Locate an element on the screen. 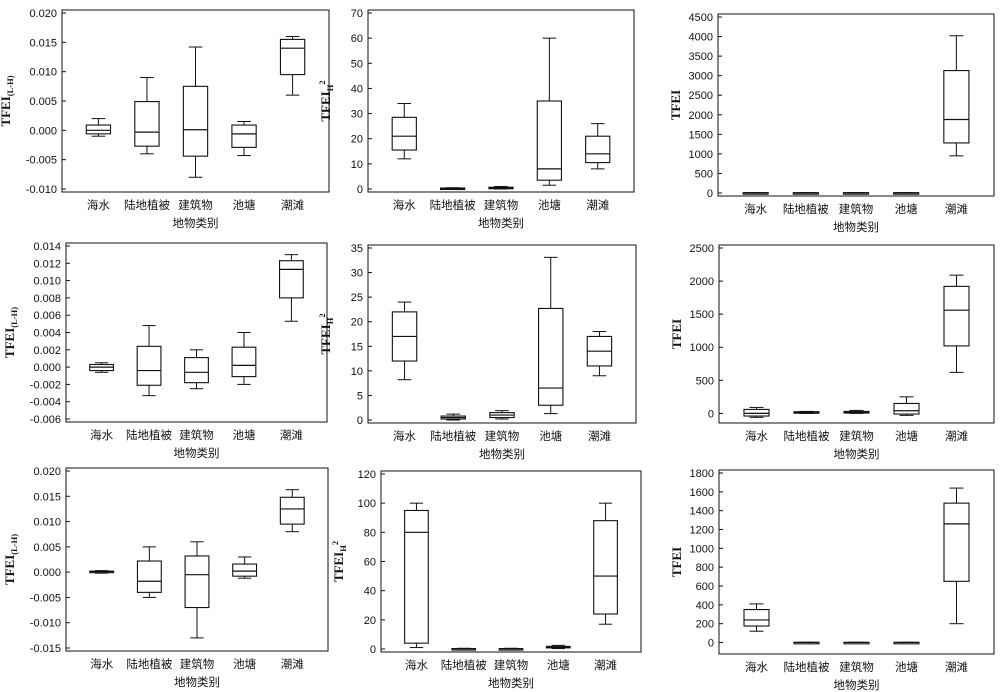 The height and width of the screenshot is (692, 1000). panel-2-ytick-label: 20 is located at coordinates (357, 140).